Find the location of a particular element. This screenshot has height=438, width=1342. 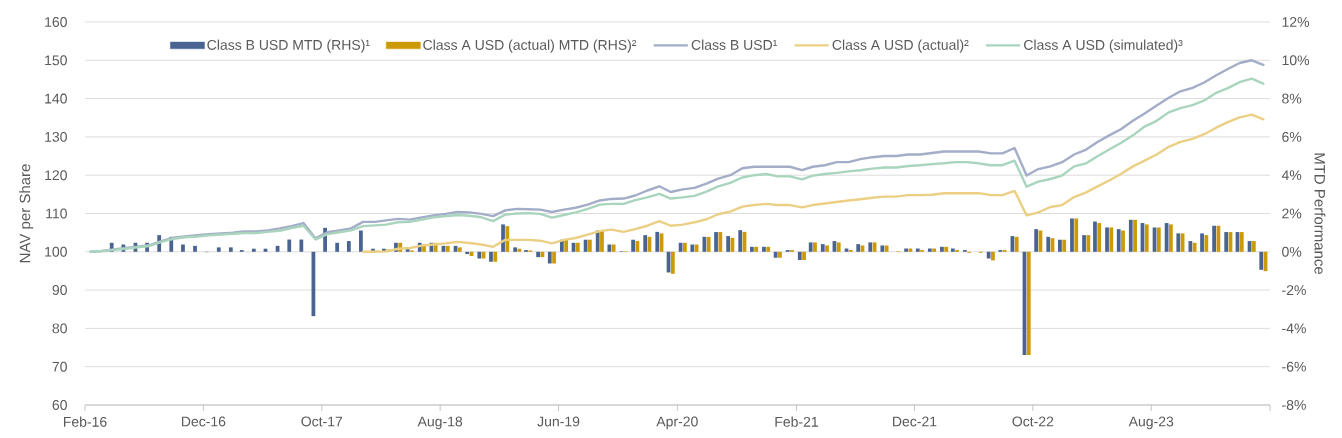

x-tick-label: Feb-21 is located at coordinates (796, 421).